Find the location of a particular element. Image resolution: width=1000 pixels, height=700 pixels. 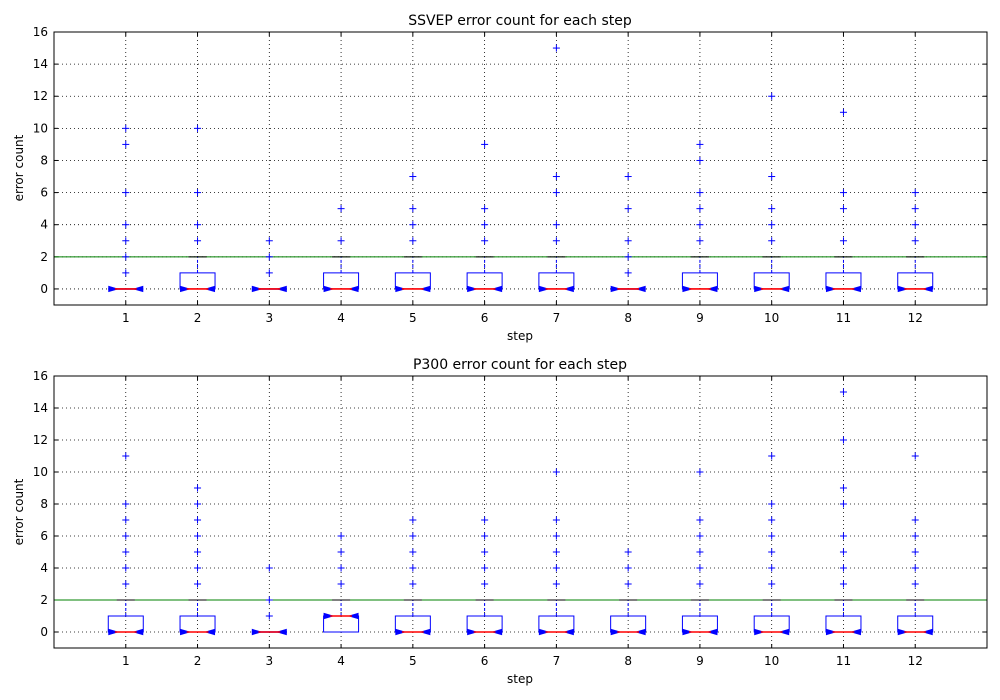

y-tick-label: 10 is located at coordinates (40, 128).